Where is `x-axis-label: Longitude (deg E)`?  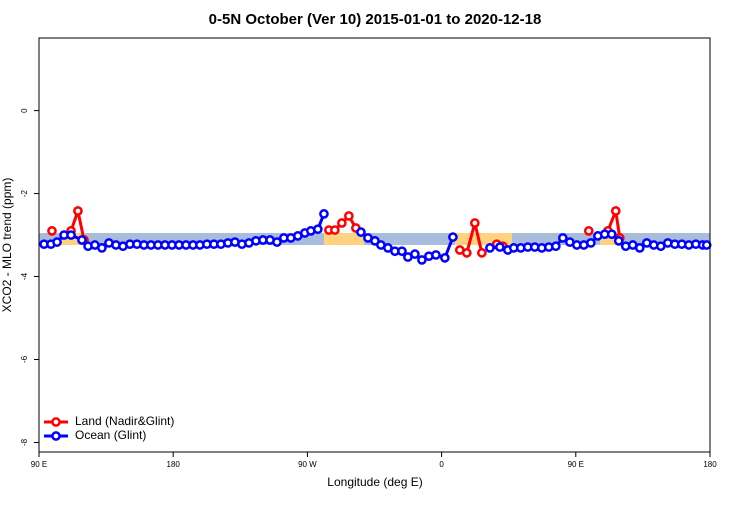 x-axis-label: Longitude (deg E) is located at coordinates (374, 482).